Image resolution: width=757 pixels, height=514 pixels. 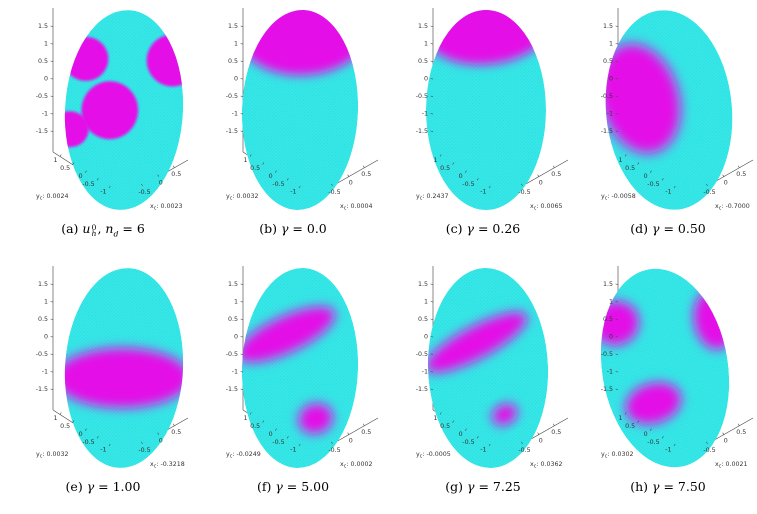 What do you see at coordinates (618, 197) in the screenshot?
I see `y-center-label: yc: -0.0058` at bounding box center [618, 197].